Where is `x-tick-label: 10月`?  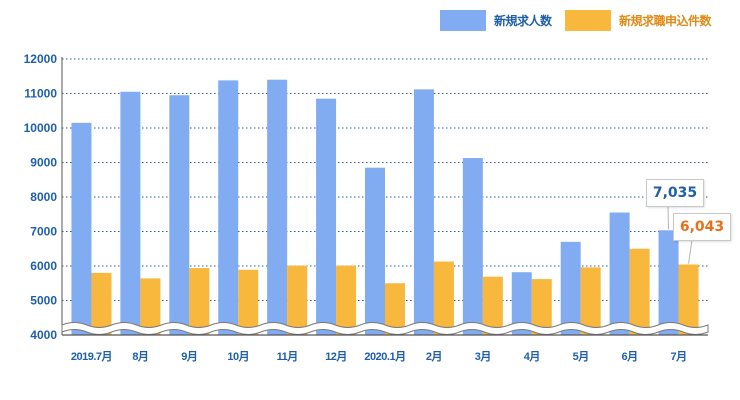 x-tick-label: 10月 is located at coordinates (238, 356).